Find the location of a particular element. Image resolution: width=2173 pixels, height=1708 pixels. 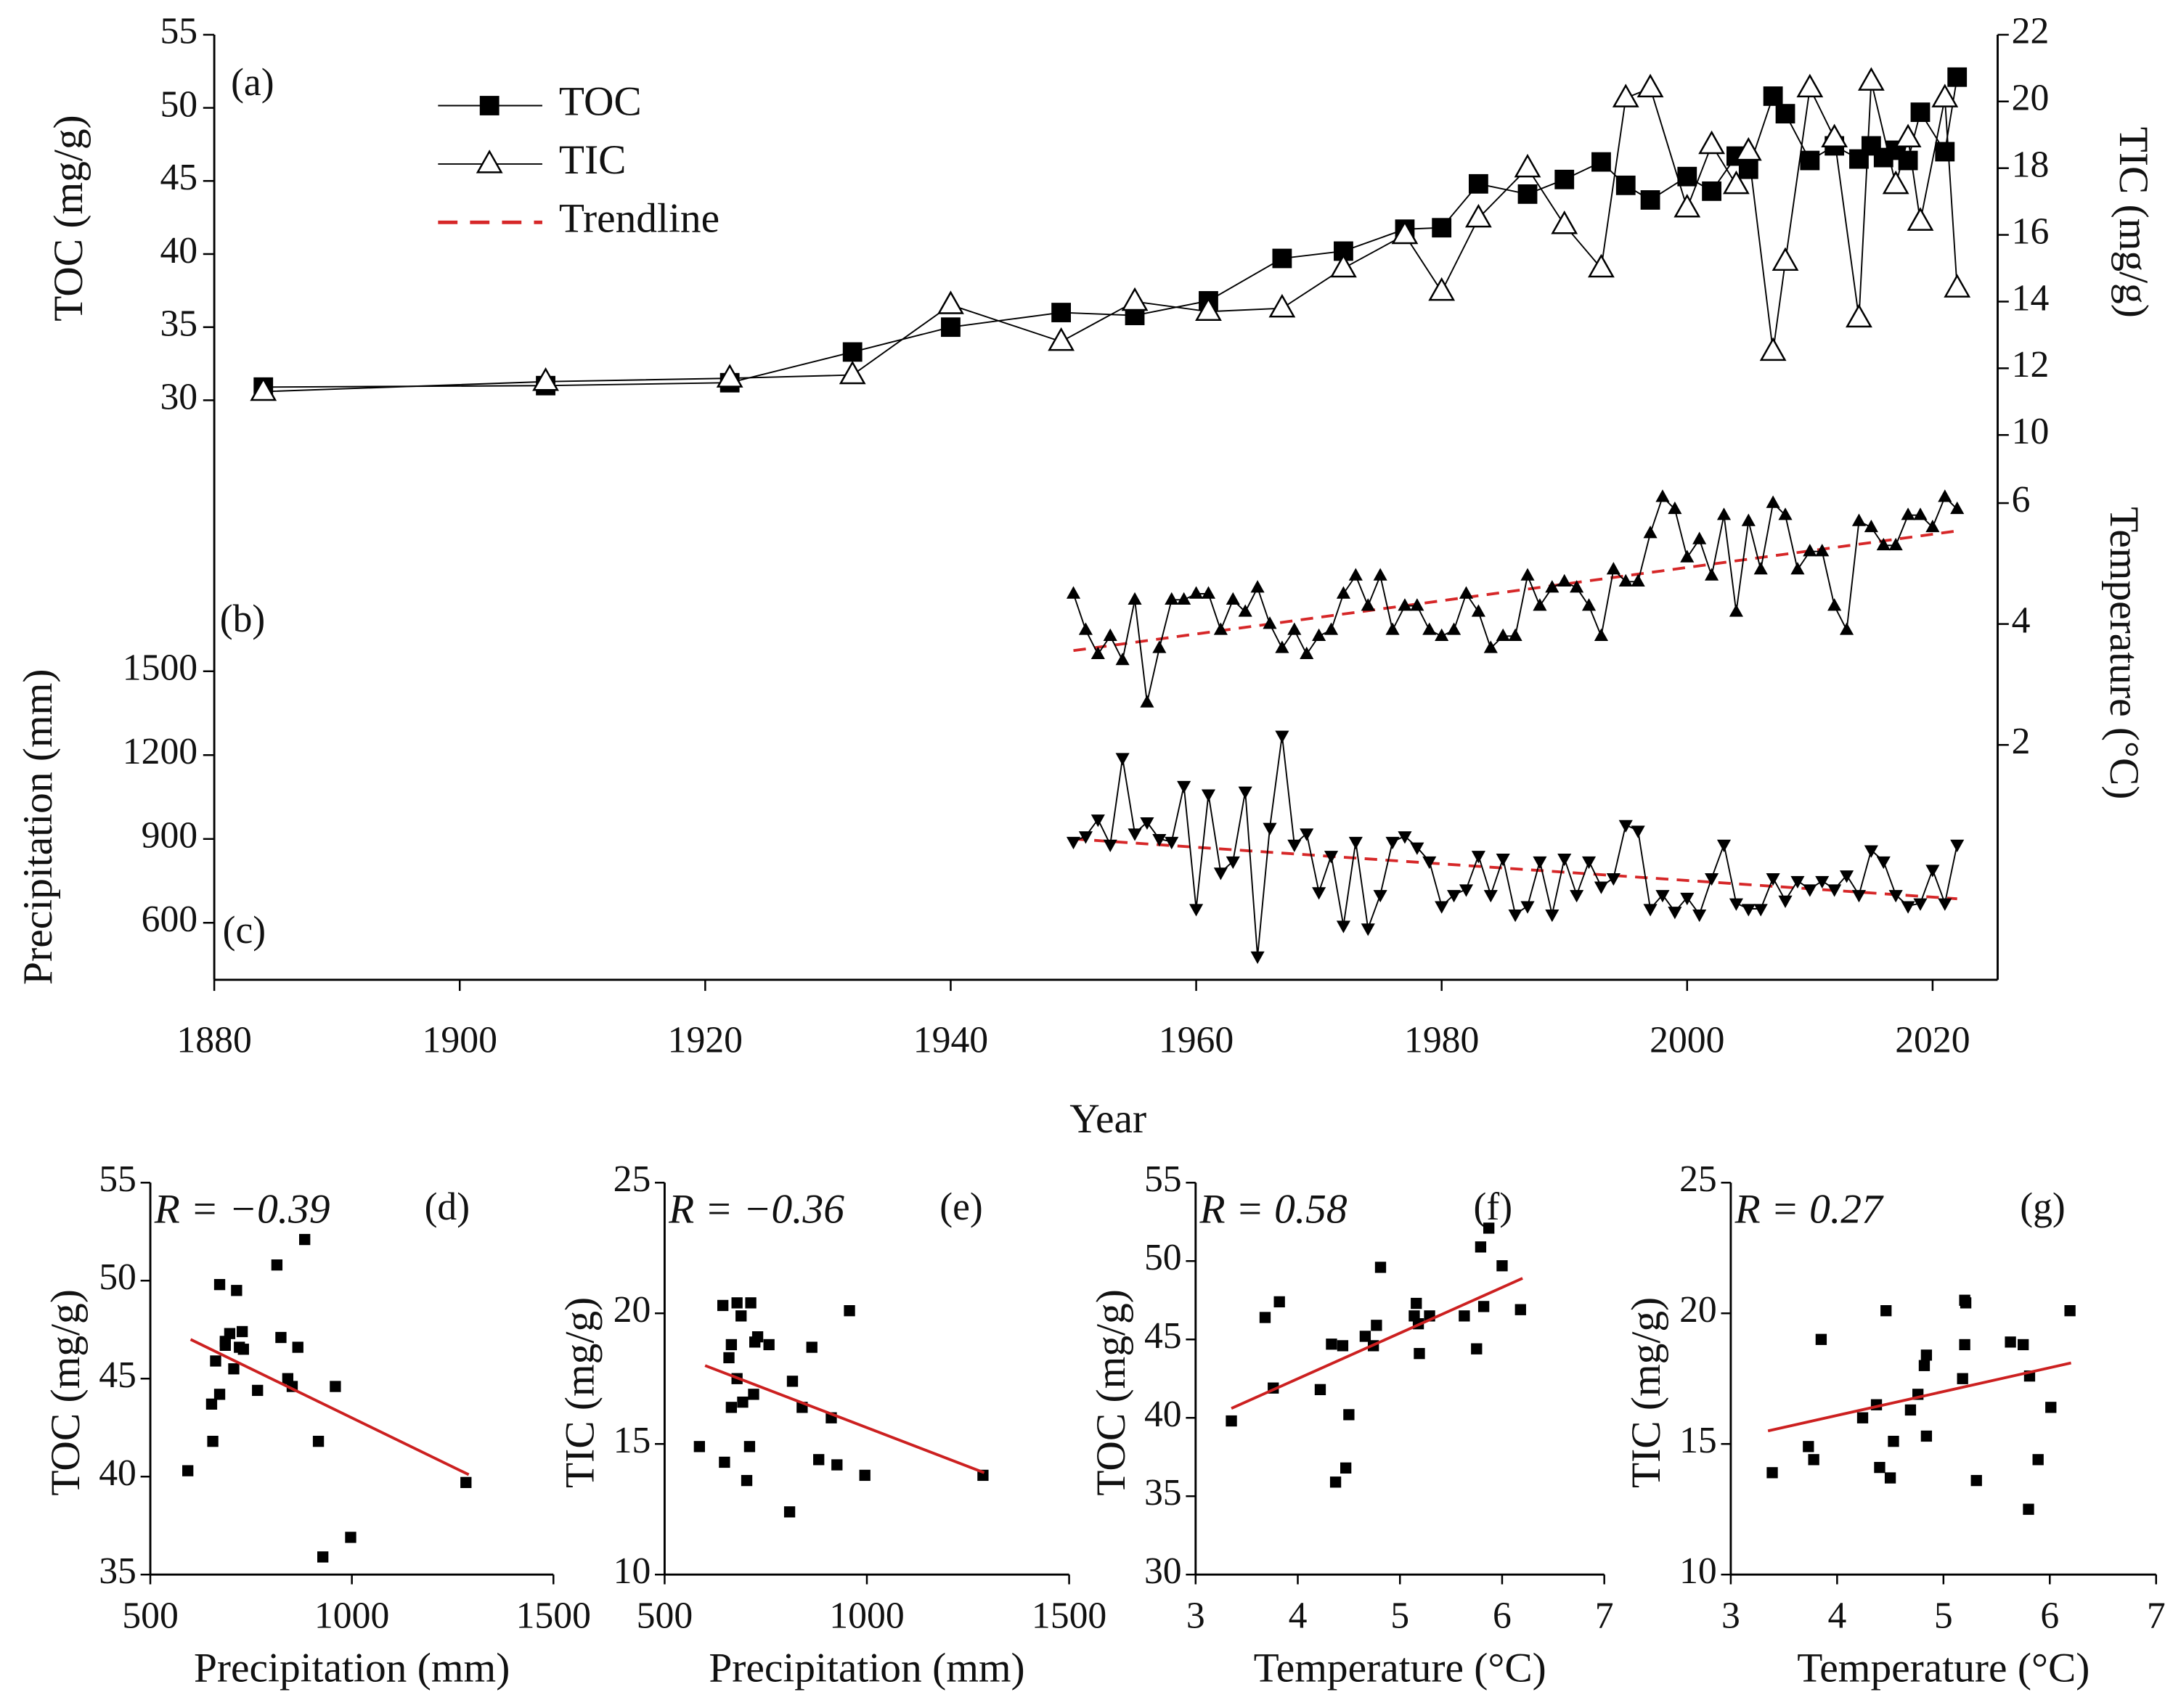

x-axis-title: Precipitation (mm) is located at coordinates (866, 1668).